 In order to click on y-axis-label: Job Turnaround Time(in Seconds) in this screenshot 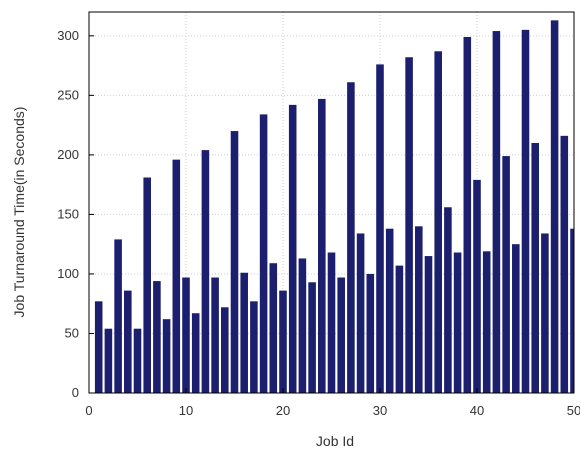, I will do `click(19, 212)`.